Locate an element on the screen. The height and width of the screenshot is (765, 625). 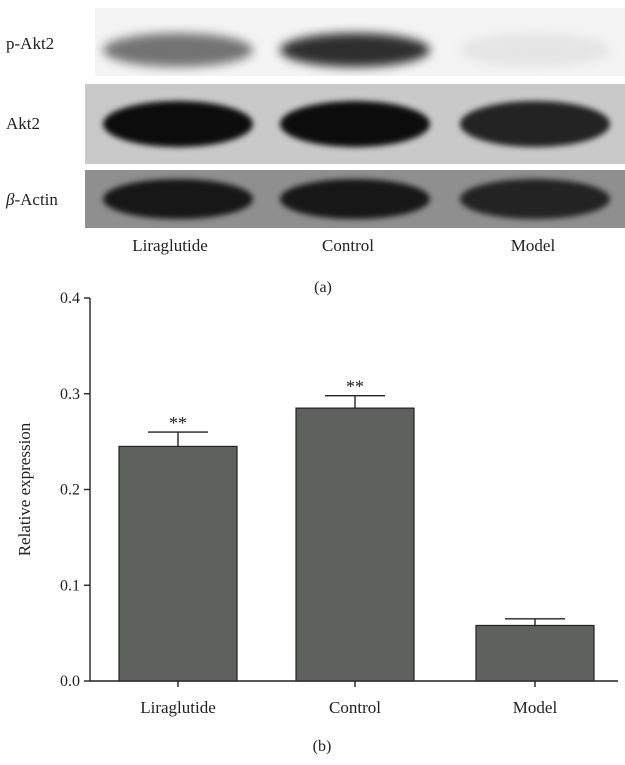
y-tick-label: 0.1 is located at coordinates (70, 585).